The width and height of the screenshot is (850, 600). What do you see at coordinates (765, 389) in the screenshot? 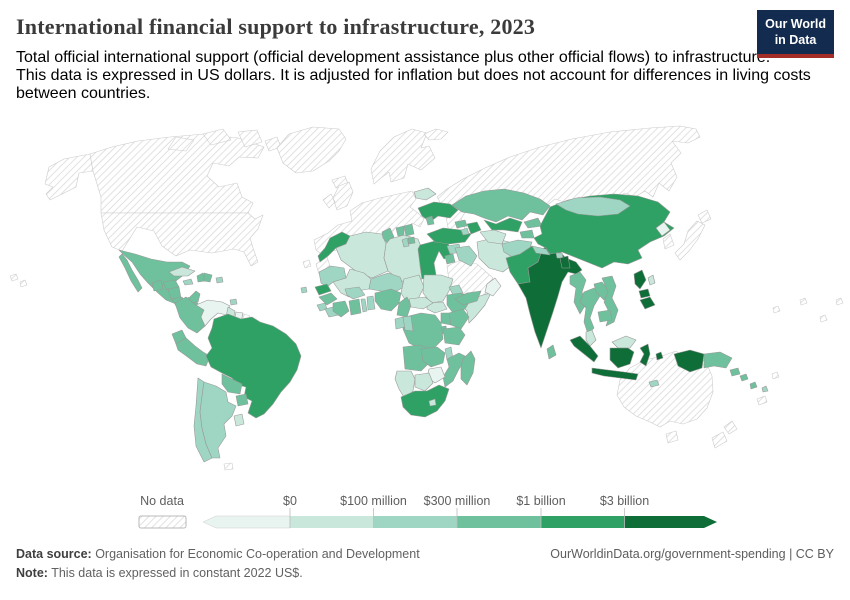
I see `country-vanuatu` at bounding box center [765, 389].